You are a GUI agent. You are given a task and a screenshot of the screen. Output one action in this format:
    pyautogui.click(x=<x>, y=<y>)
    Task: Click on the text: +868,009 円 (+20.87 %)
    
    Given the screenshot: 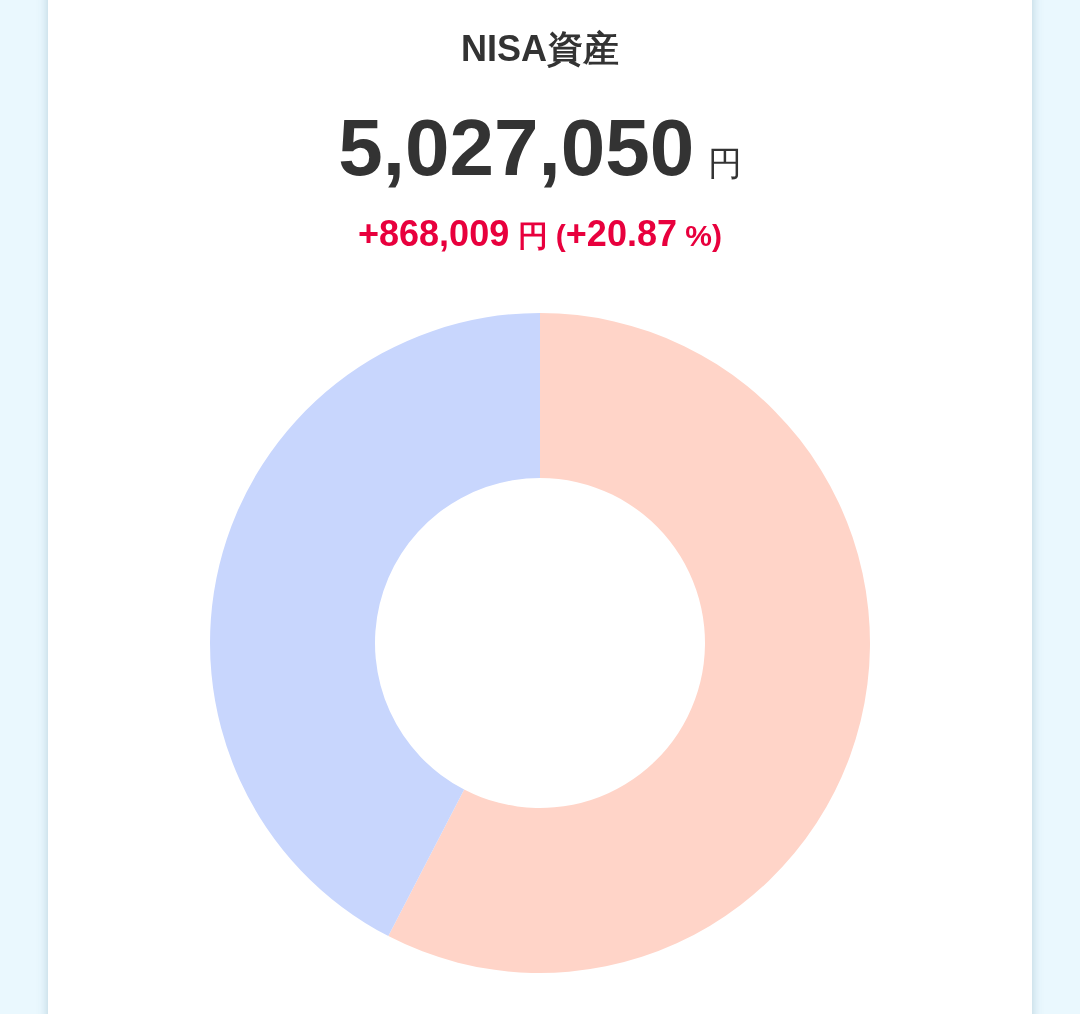 What is the action you would take?
    pyautogui.click(x=540, y=233)
    